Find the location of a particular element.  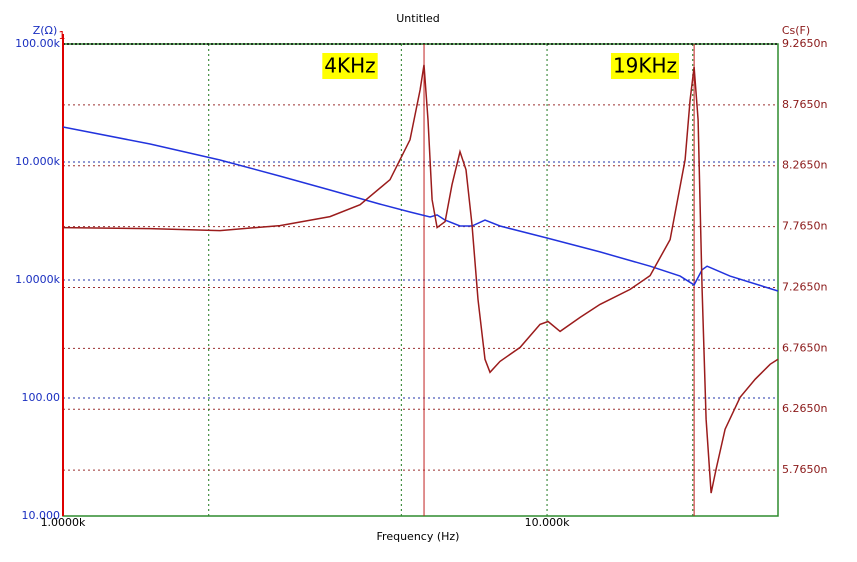

y2-tick-label: 8.7650n is located at coordinates (804, 104).